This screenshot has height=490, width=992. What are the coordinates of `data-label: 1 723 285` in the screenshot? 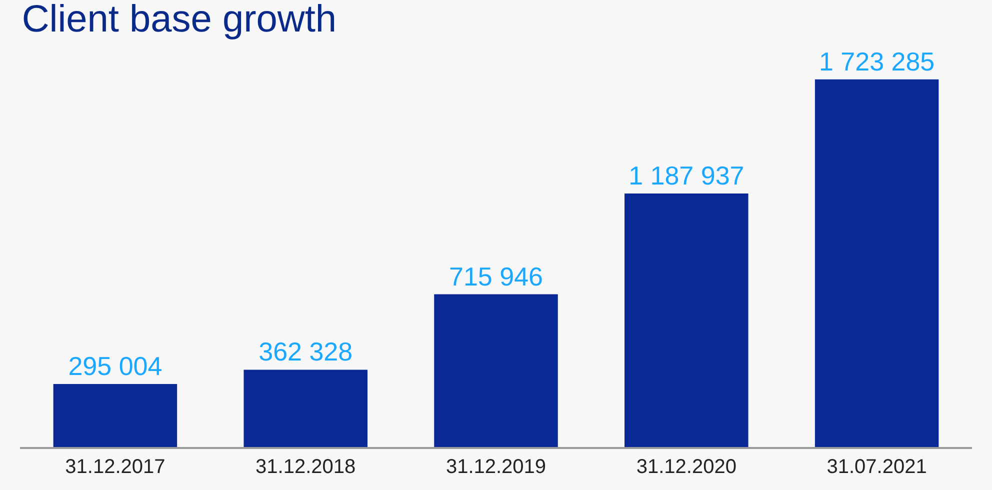 It's located at (876, 61).